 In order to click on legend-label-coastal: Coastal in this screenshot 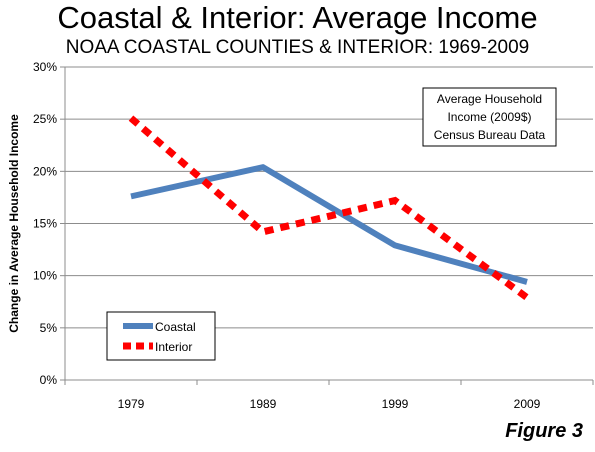, I will do `click(175, 327)`.